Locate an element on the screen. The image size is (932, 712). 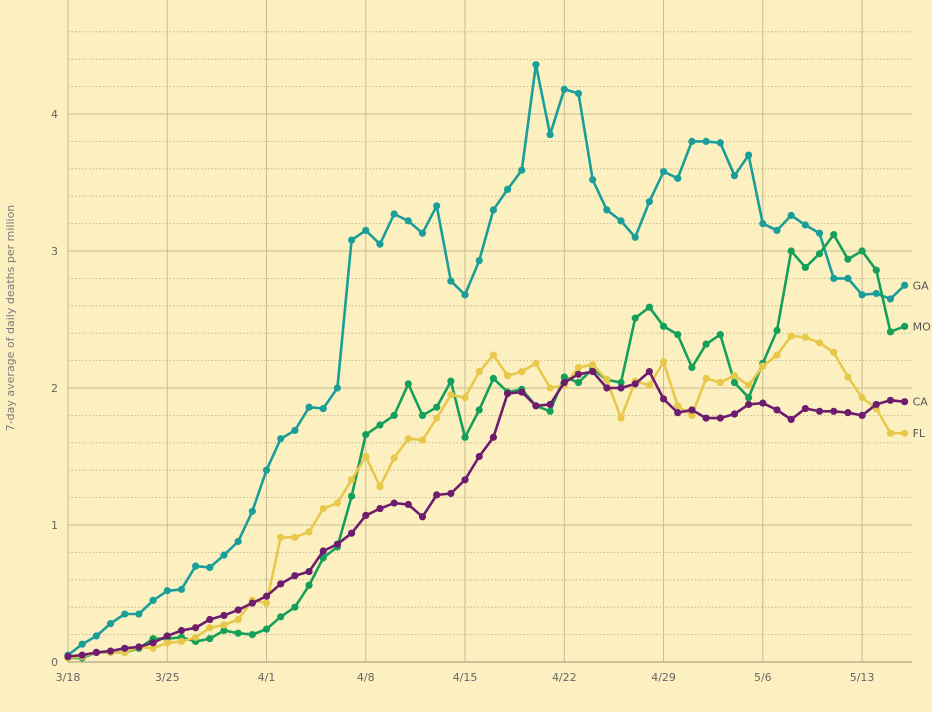
x-tick-label: 4/1 is located at coordinates (267, 677).